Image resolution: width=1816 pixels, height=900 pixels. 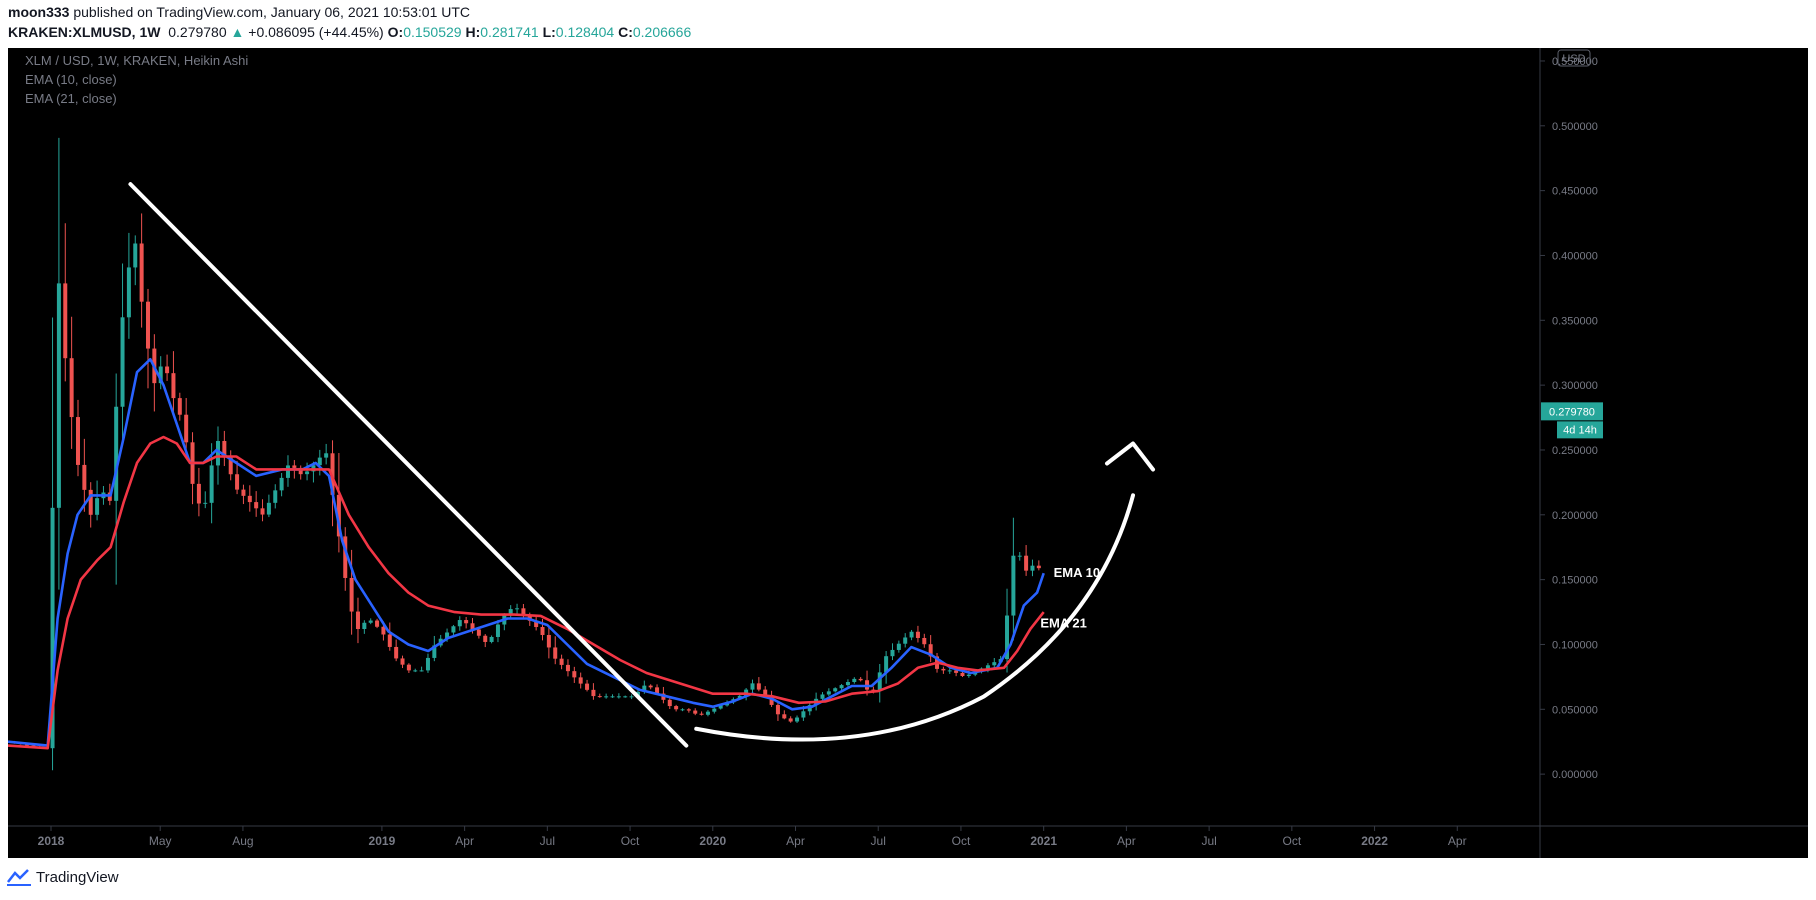 What do you see at coordinates (662, 32) in the screenshot?
I see `close-value: 0.206666` at bounding box center [662, 32].